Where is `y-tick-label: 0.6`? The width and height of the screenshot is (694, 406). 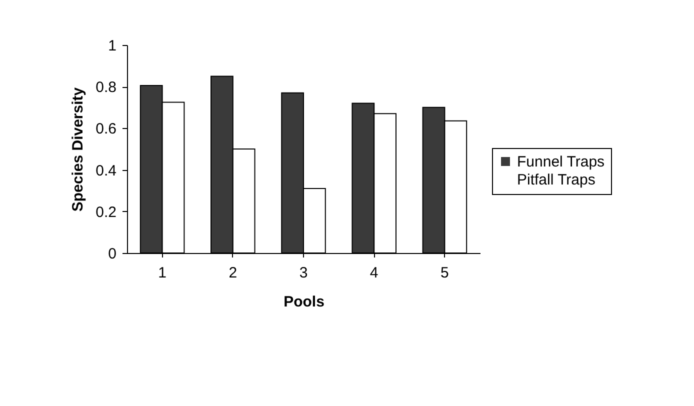 y-tick-label: 0.6 is located at coordinates (106, 129).